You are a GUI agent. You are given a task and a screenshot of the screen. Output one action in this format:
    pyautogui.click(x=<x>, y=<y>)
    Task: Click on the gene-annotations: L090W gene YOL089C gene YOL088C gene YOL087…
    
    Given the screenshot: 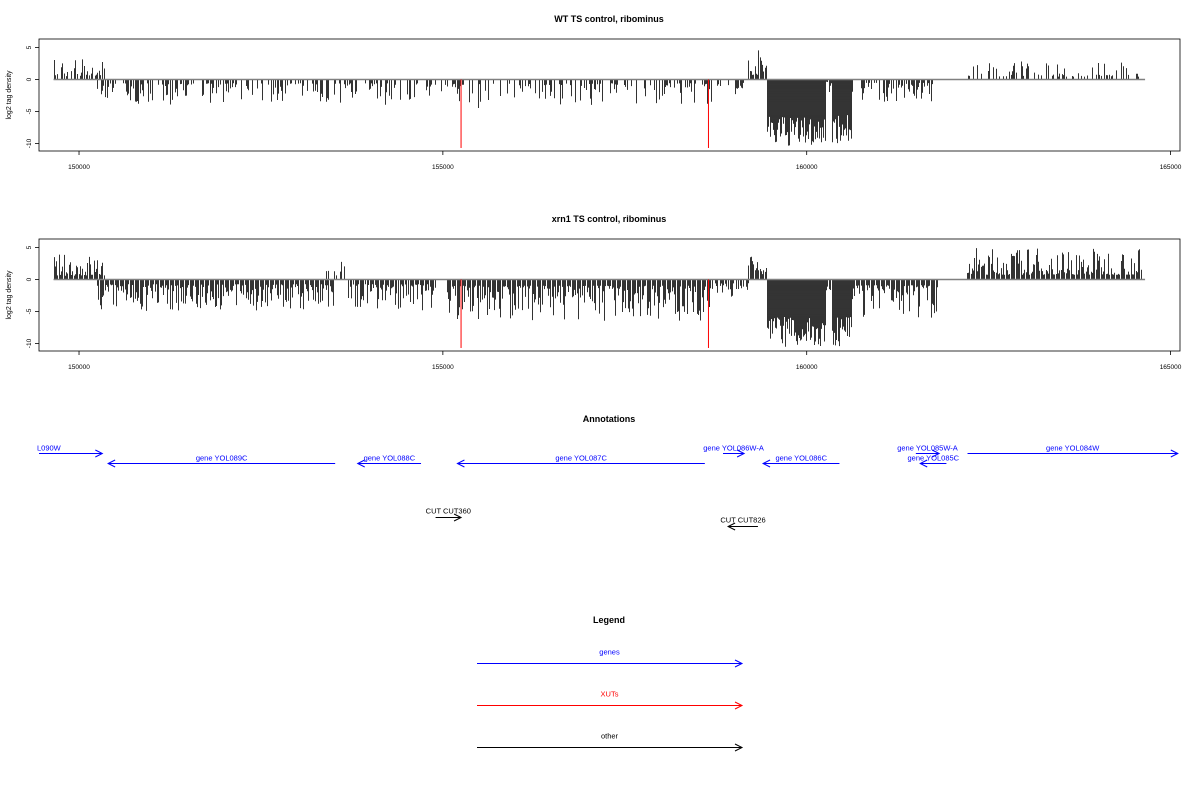 What is the action you would take?
    pyautogui.click(x=608, y=456)
    